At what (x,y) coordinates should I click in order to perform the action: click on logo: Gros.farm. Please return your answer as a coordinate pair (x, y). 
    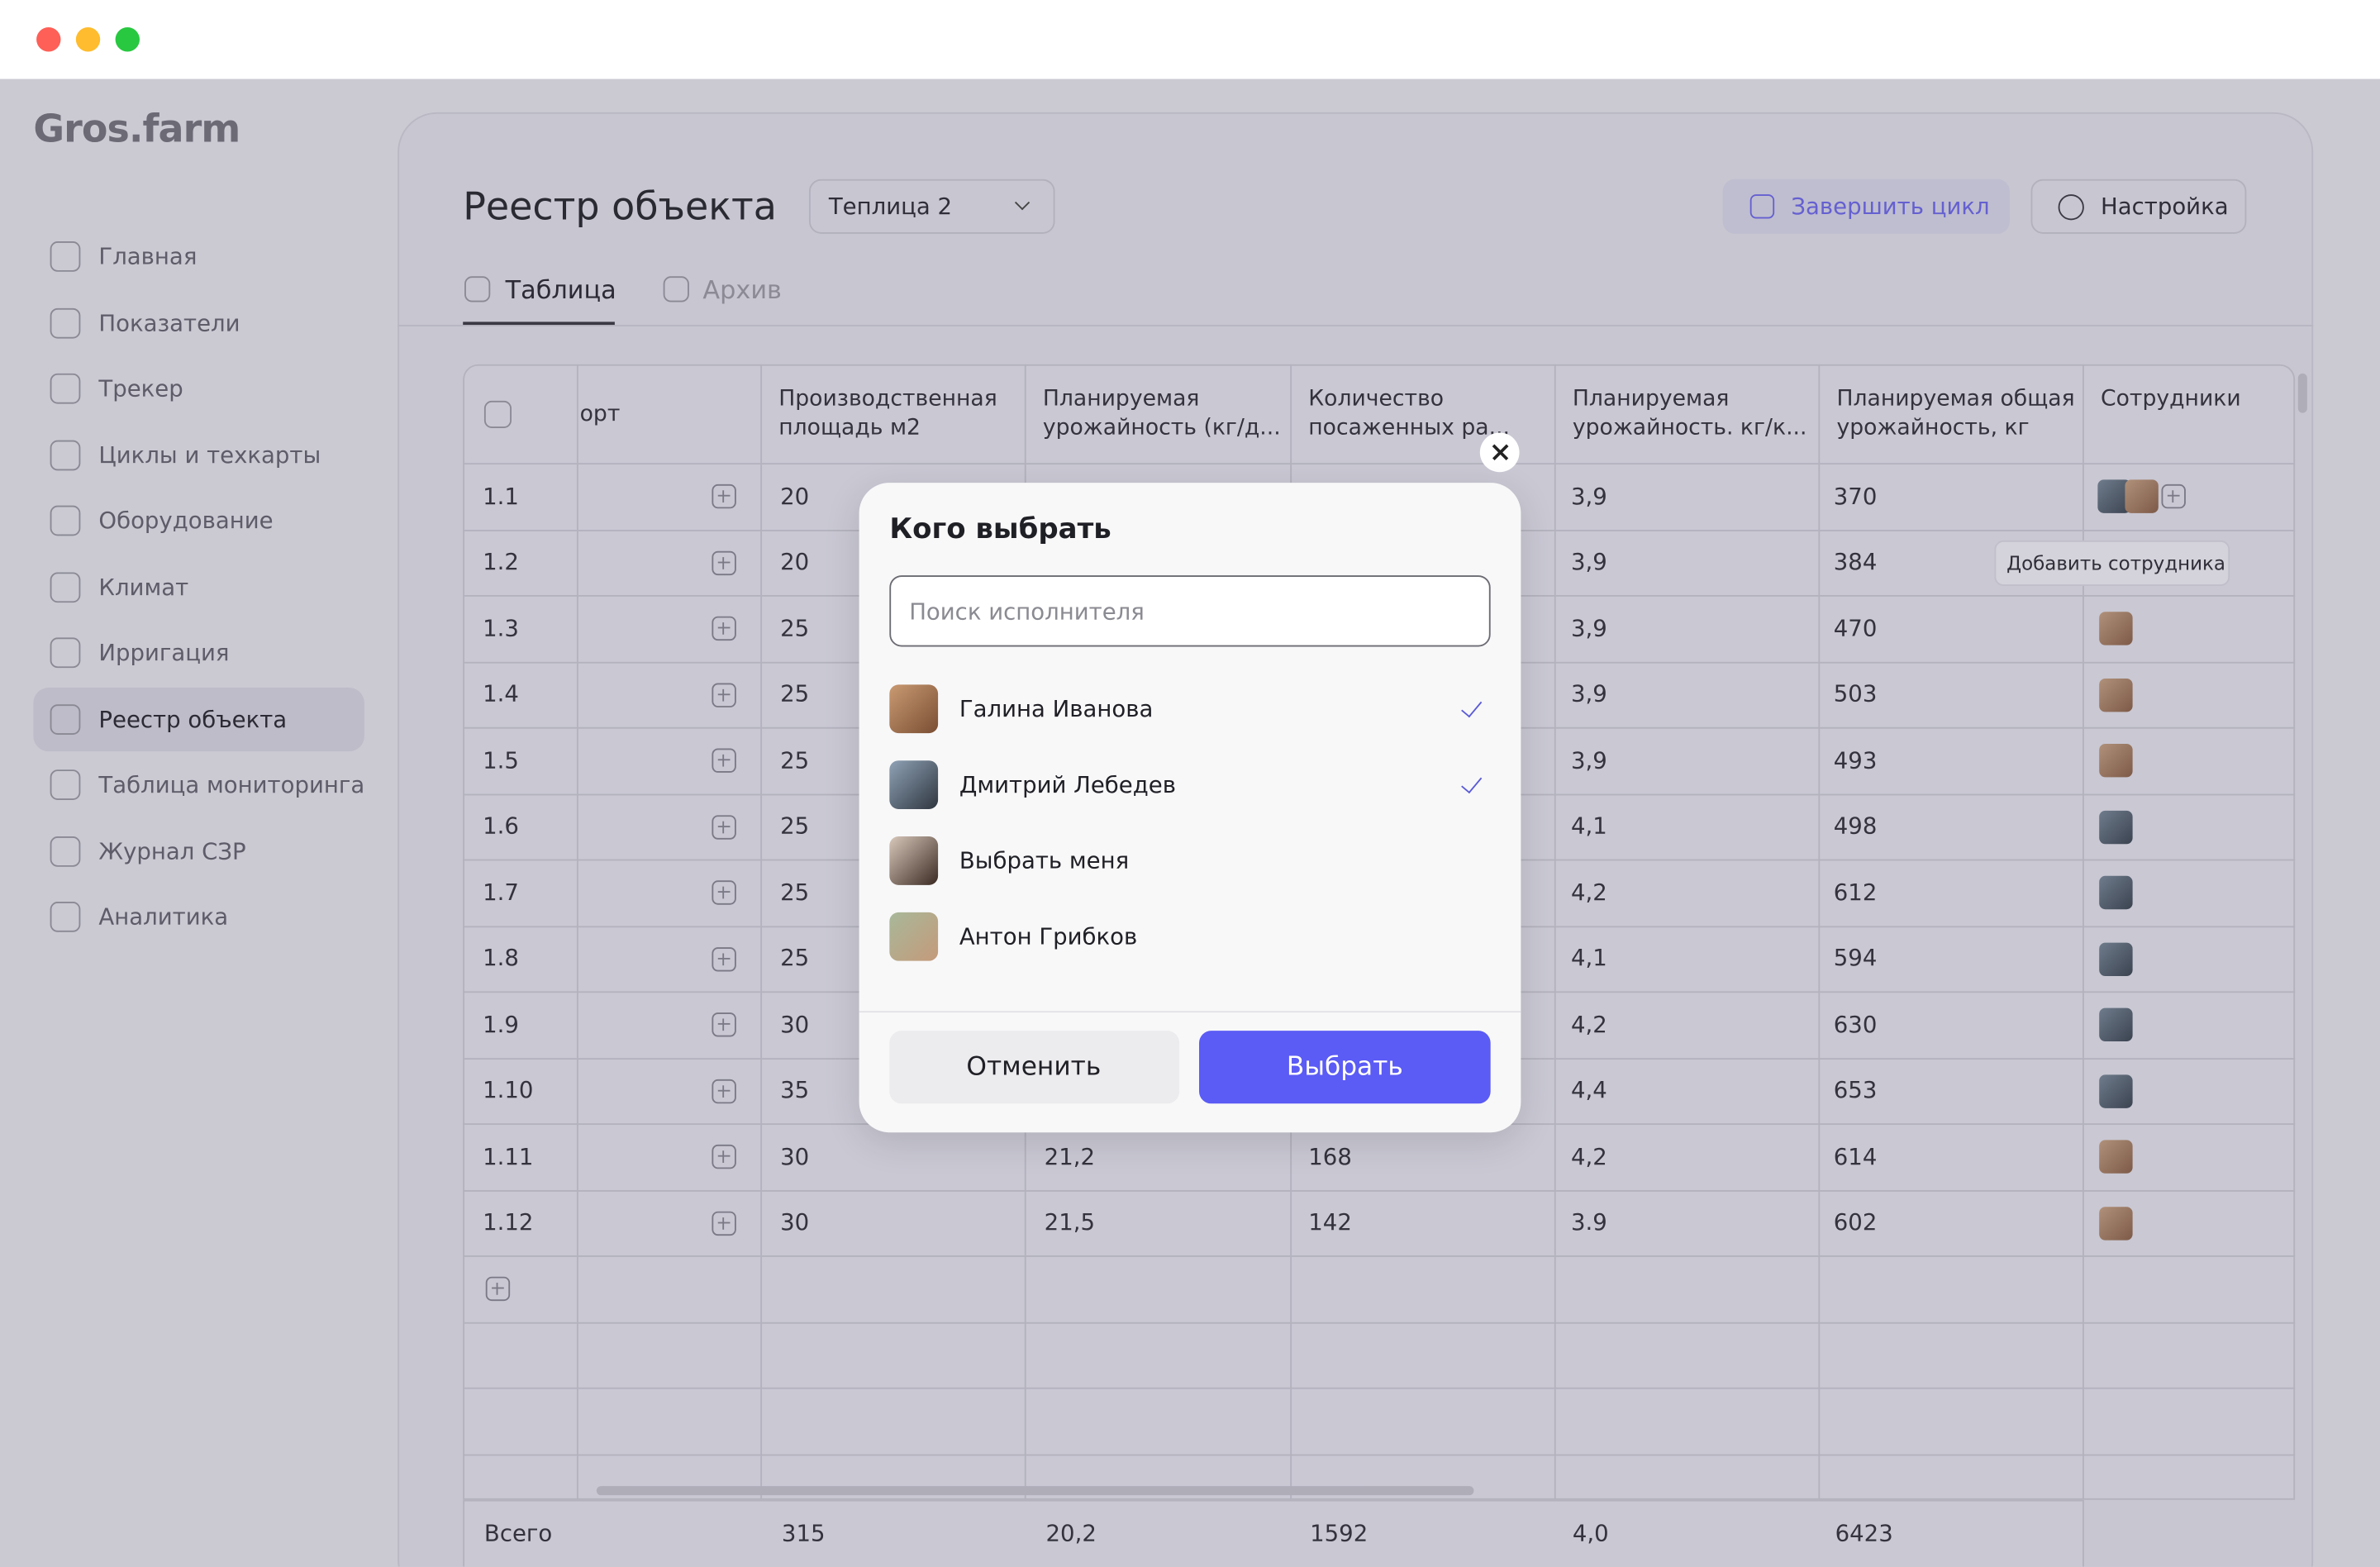
    Looking at the image, I should click on (136, 129).